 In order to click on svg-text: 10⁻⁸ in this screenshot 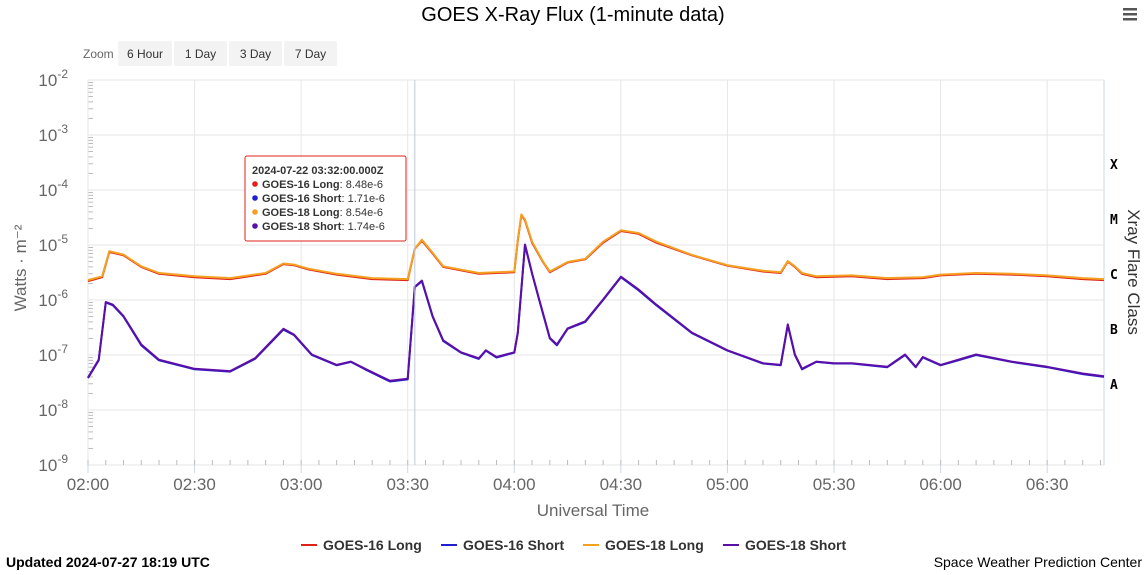, I will do `click(53, 408)`.